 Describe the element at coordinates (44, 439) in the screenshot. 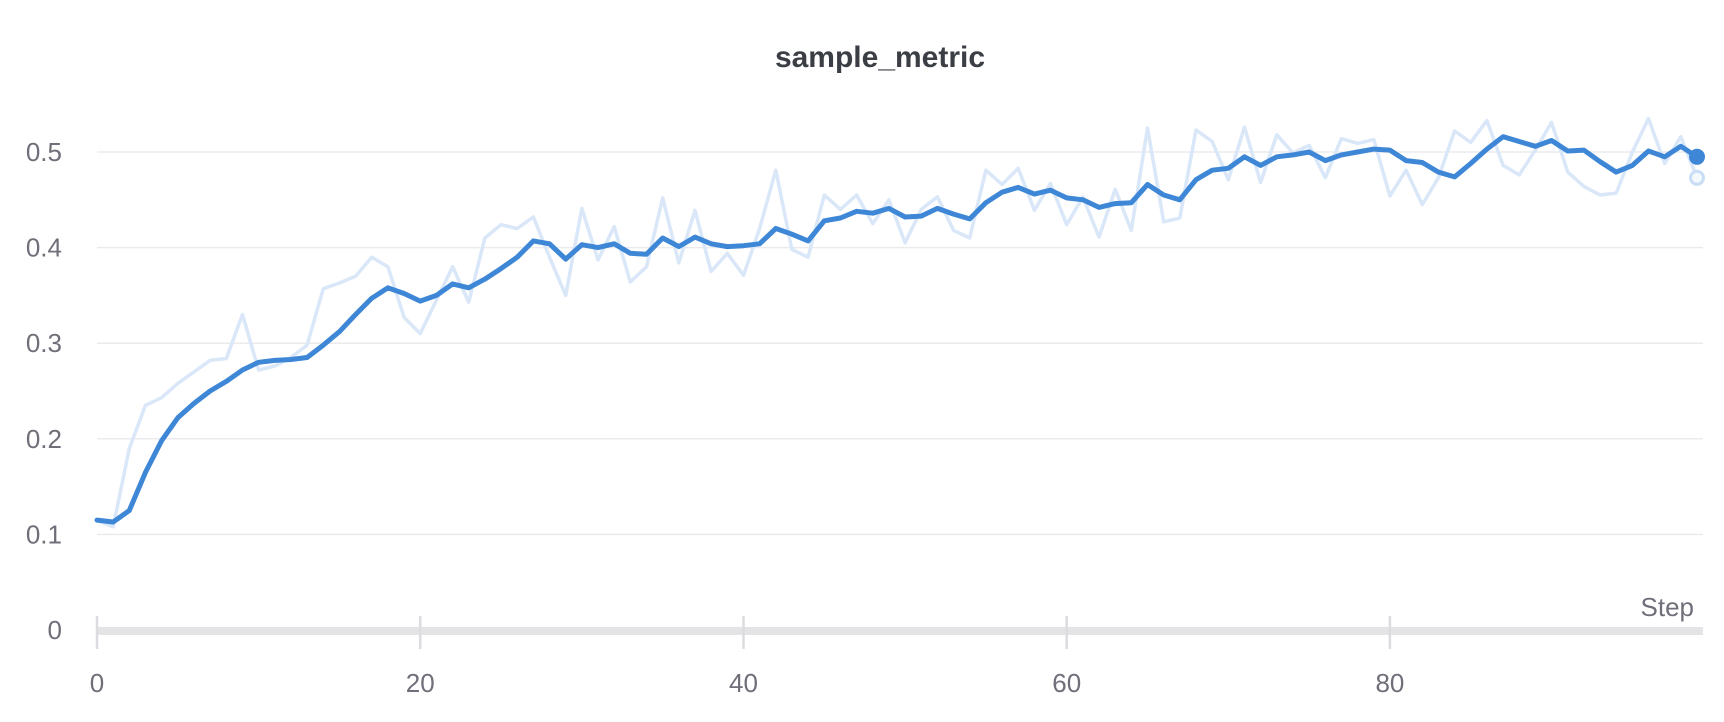

I see `y-axis-tick-label: 0.2` at that location.